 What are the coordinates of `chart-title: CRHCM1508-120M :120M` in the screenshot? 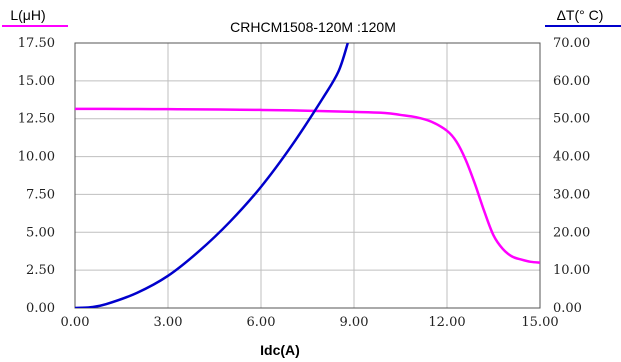 It's located at (313, 27).